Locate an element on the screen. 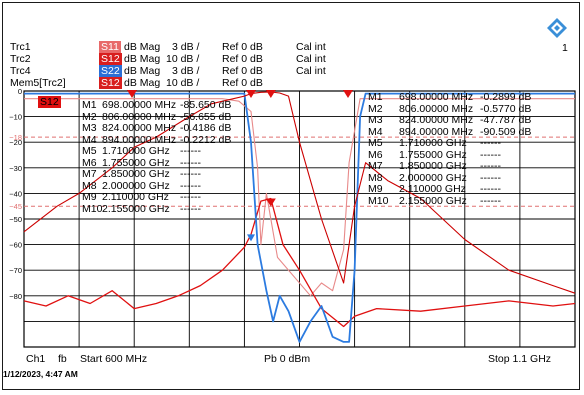 This screenshot has width=584, height=395. marker-name: M10 is located at coordinates (378, 200).